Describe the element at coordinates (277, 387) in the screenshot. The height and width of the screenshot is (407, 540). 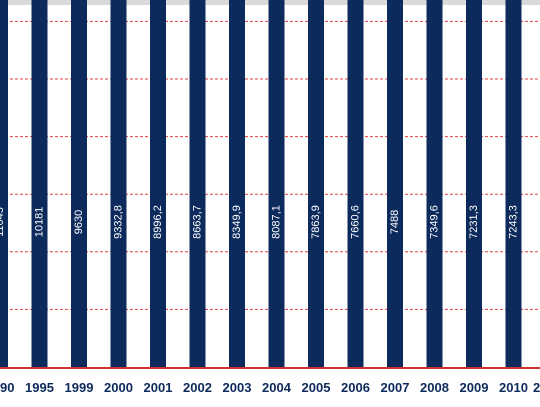
I see `x-tick-label: 2004` at that location.